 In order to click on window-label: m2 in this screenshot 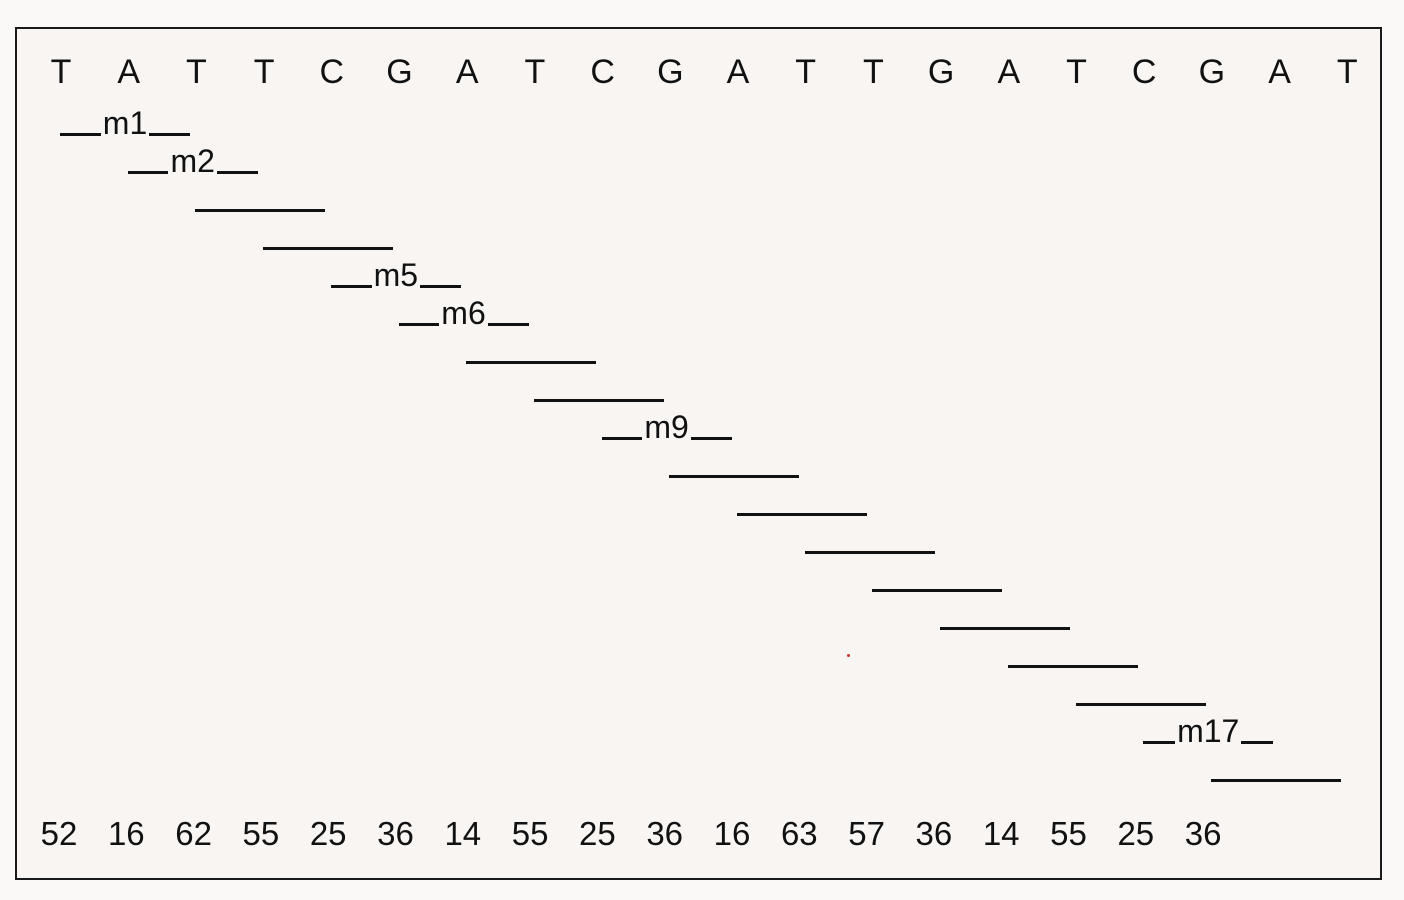, I will do `click(193, 161)`.